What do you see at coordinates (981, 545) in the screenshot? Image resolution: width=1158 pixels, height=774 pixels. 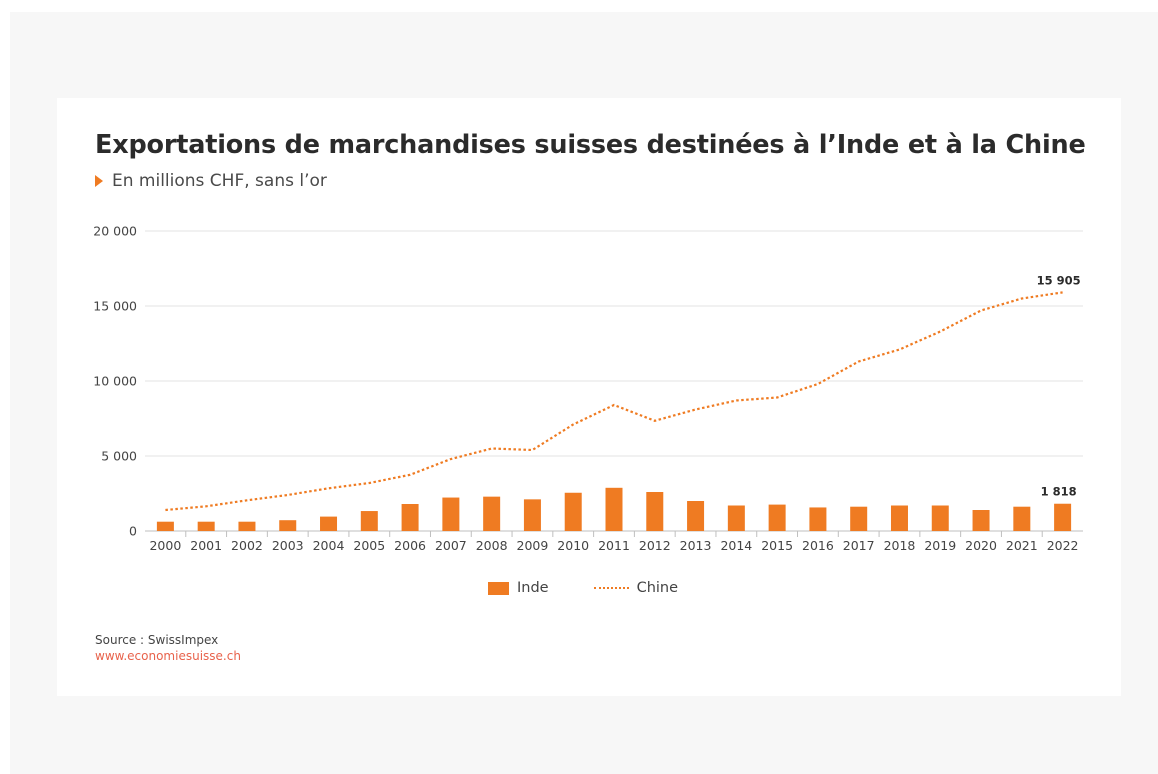 I see `x-tick-label: 2020` at bounding box center [981, 545].